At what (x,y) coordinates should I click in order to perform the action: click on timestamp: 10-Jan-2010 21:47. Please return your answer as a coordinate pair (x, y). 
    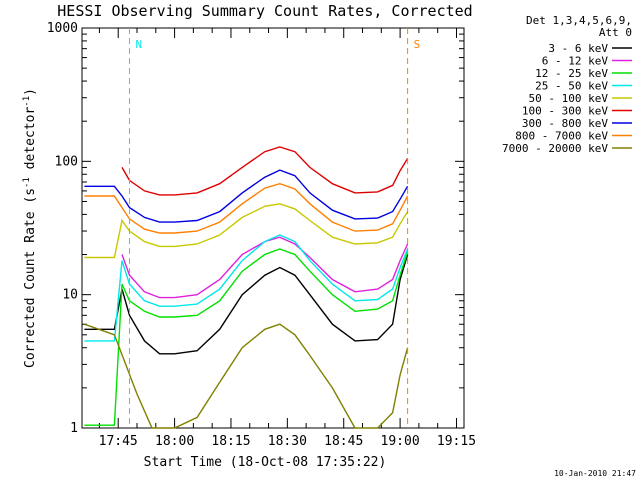
    Looking at the image, I should click on (595, 473).